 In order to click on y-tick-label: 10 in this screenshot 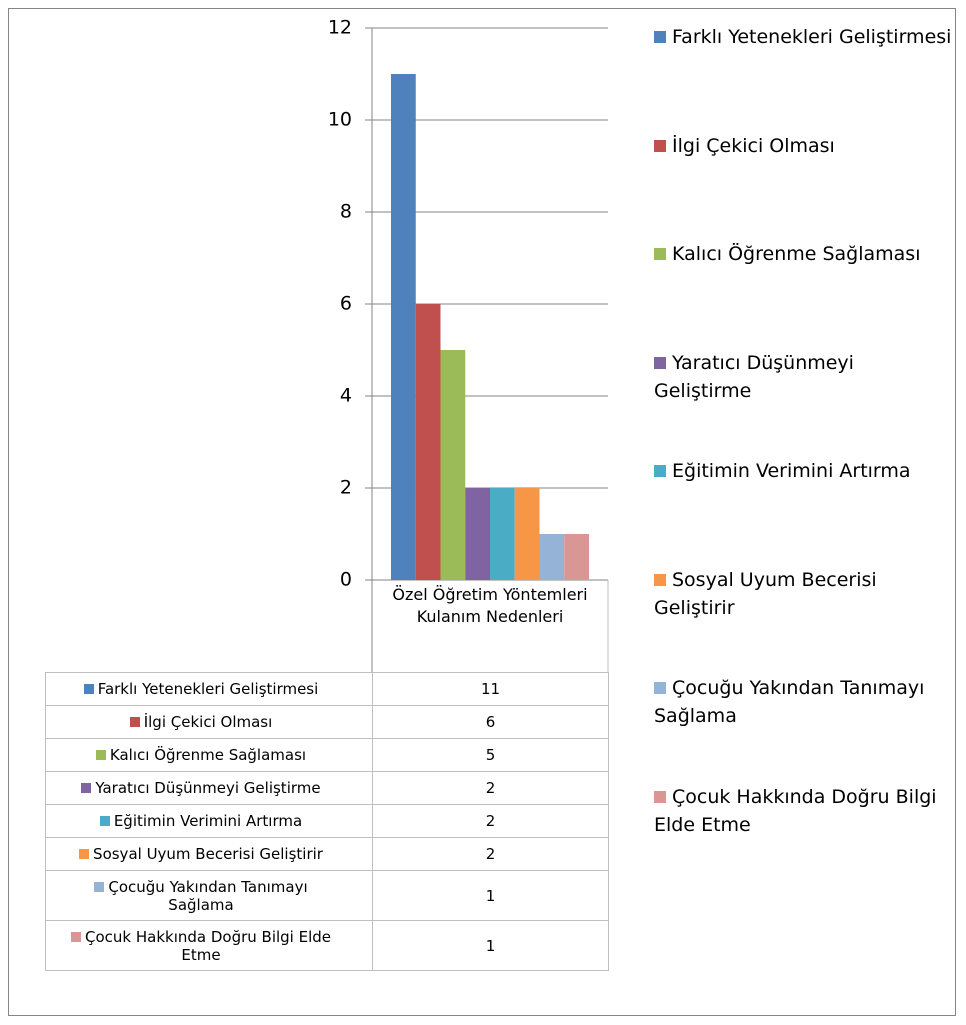, I will do `click(340, 120)`.